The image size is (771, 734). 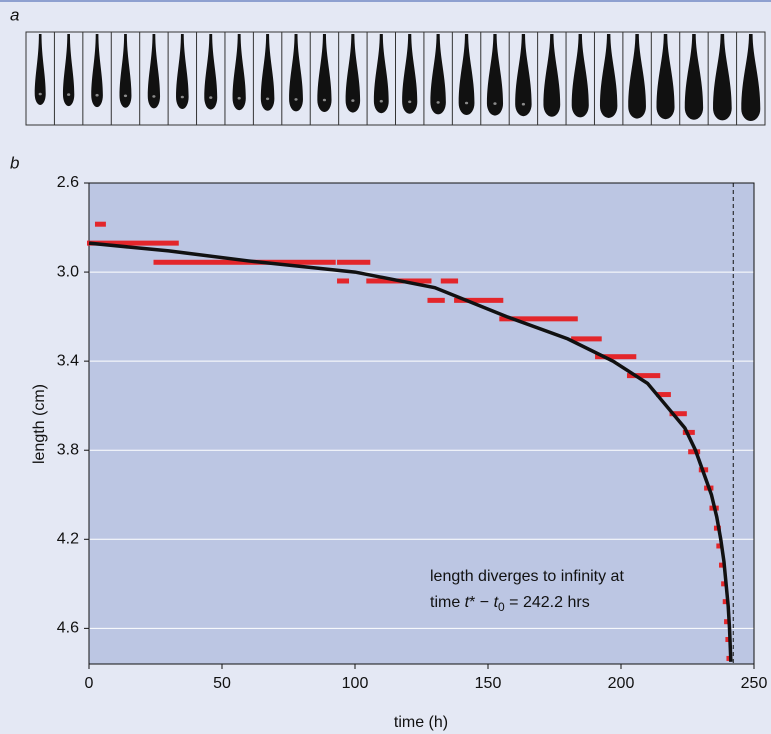 I want to click on annotation-part: *, so click(x=472, y=602).